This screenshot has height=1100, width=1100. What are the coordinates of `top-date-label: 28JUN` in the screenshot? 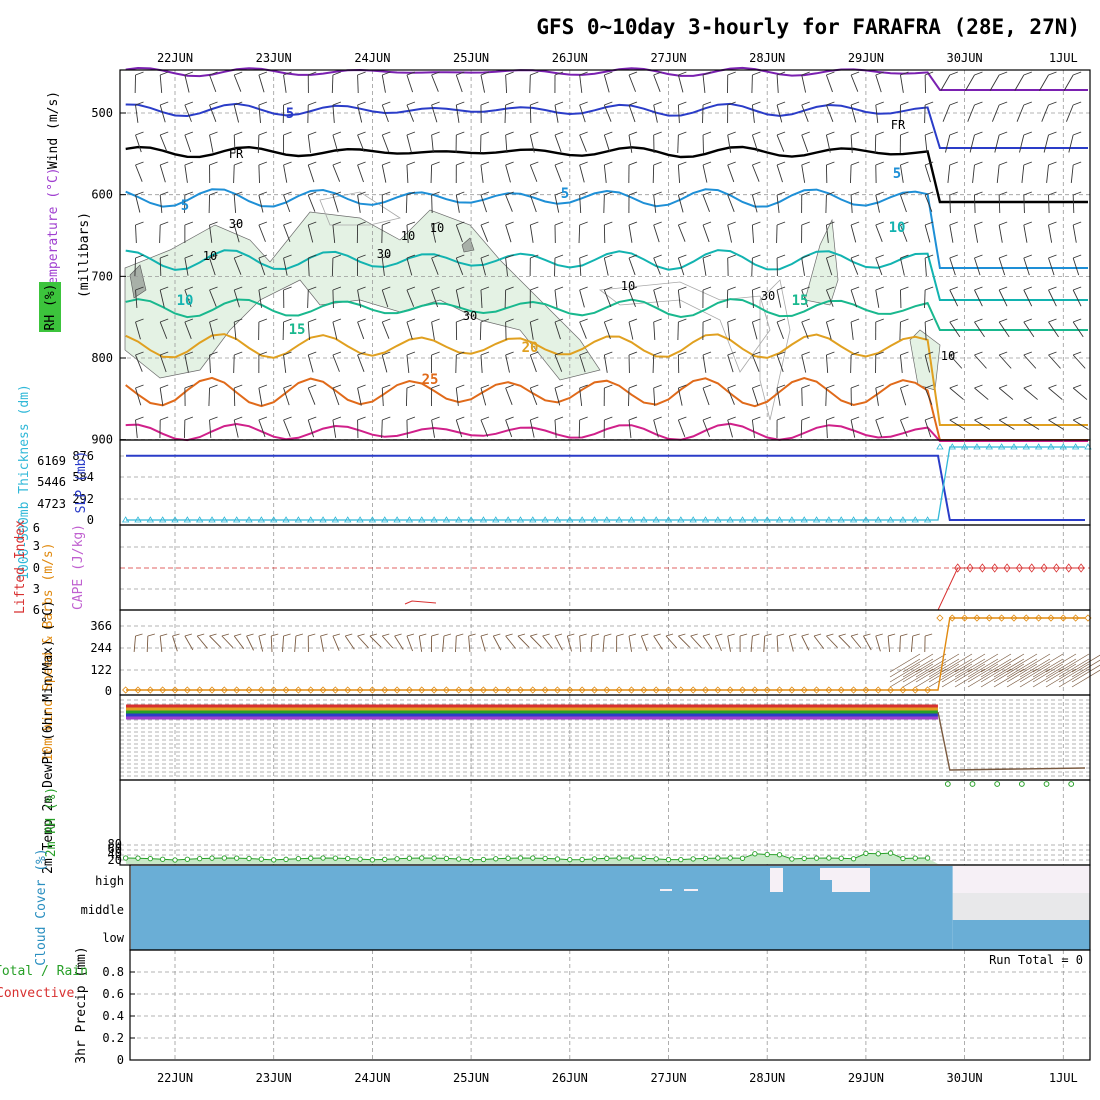 It's located at (767, 58).